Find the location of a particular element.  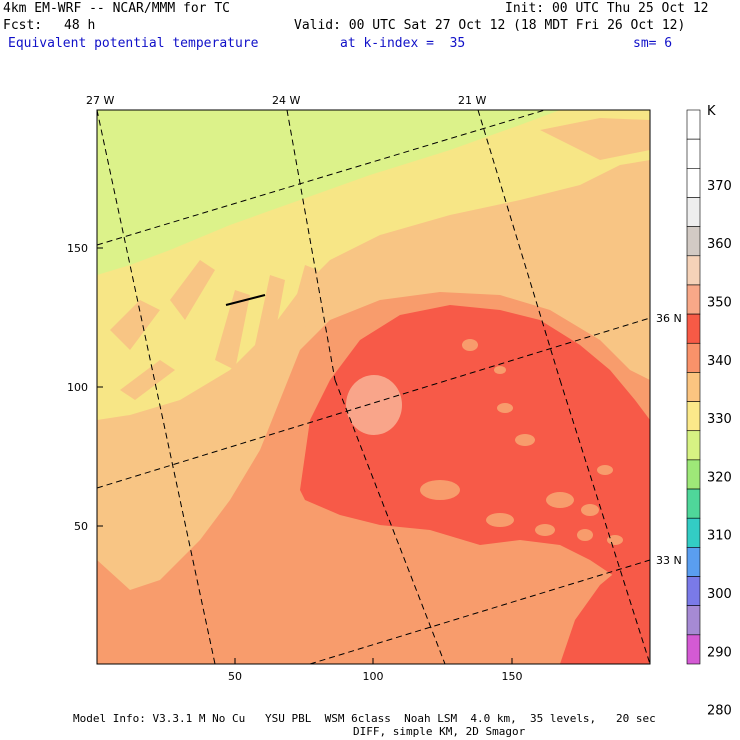

colorbar-label: 300 is located at coordinates (719, 594).